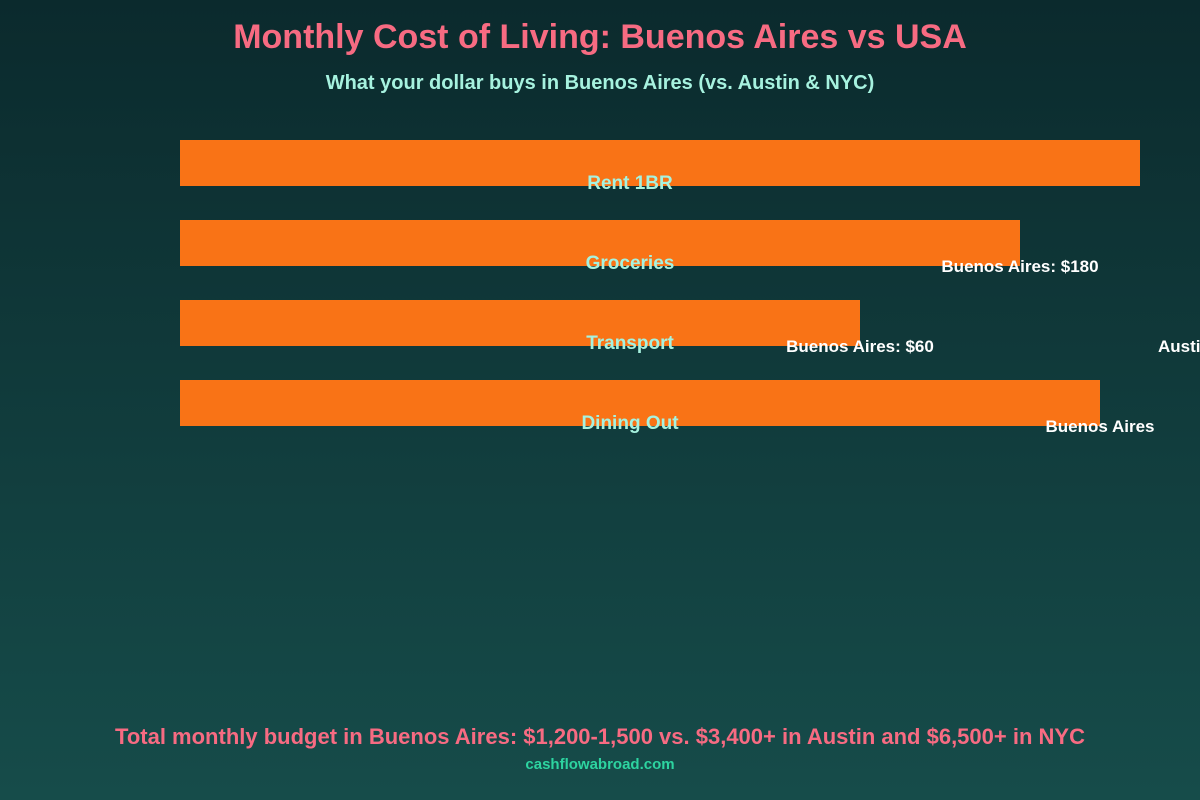 Image resolution: width=1200 pixels, height=800 pixels. Describe the element at coordinates (1179, 346) in the screenshot. I see `extra-label-0: Austi` at that location.